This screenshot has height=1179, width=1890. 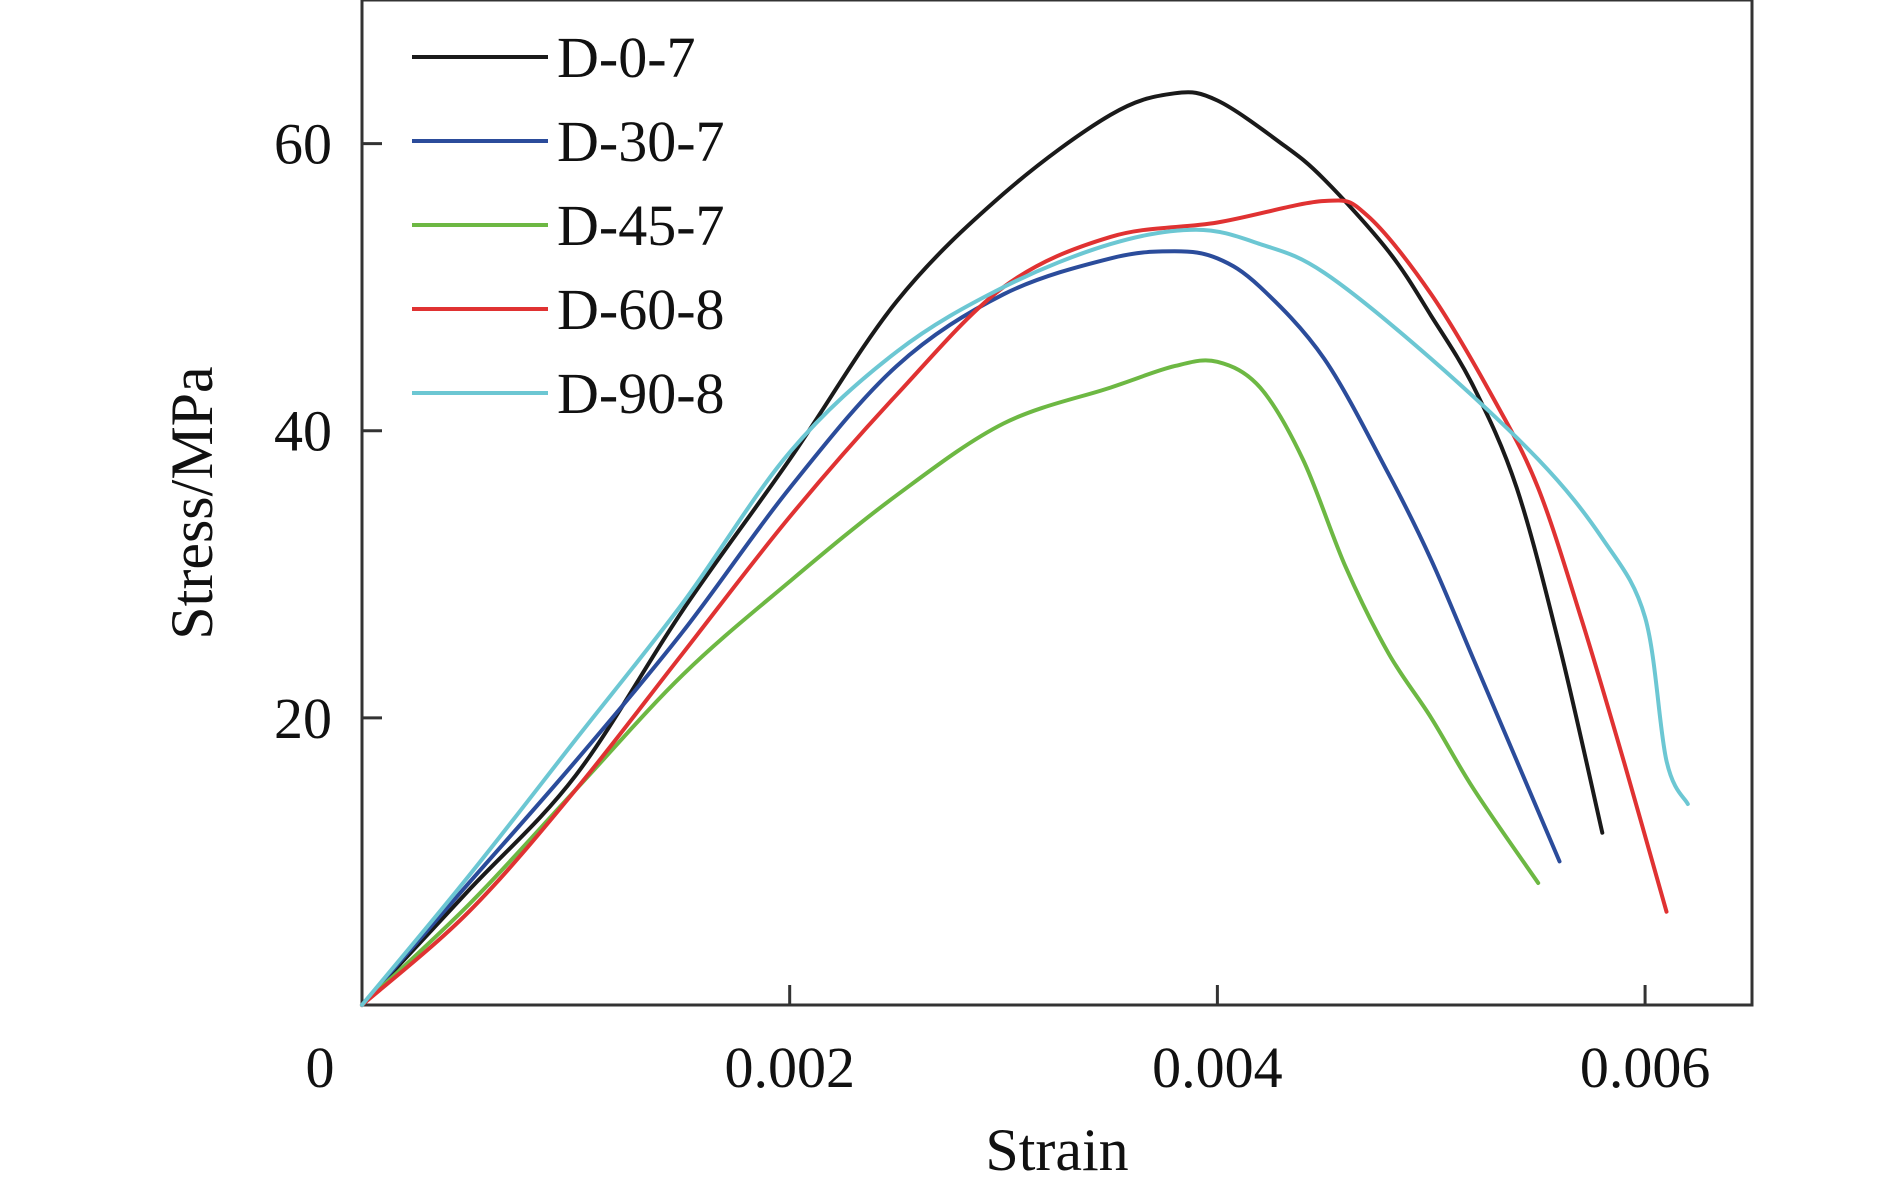 I want to click on legend-label-d-45-7: D-45-7, so click(x=641, y=225).